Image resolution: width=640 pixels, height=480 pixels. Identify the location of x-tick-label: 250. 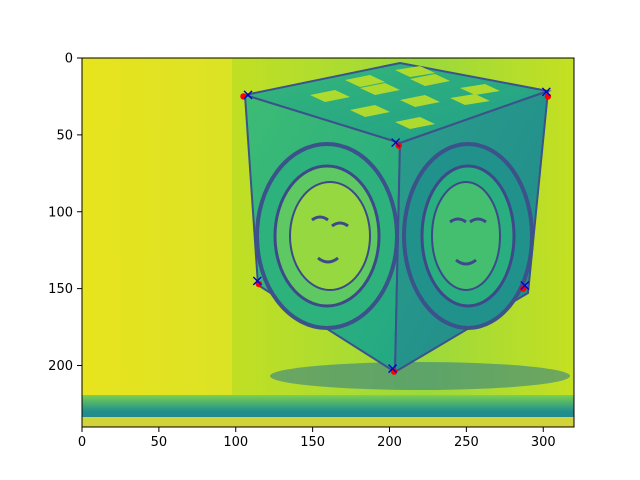
(466, 442).